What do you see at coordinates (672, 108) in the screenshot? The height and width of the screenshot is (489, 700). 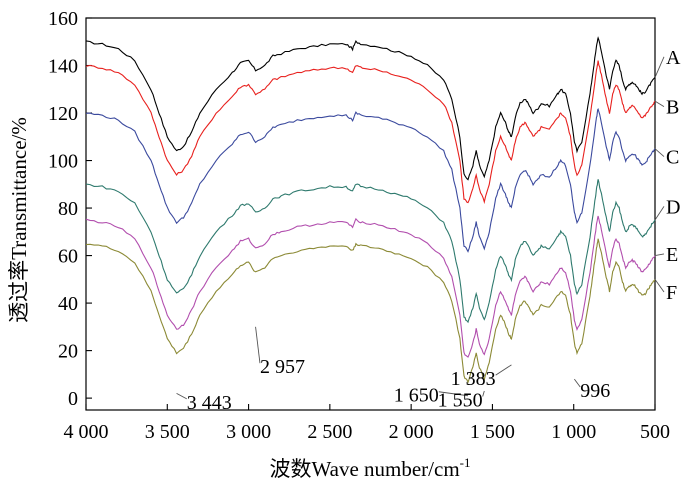 I see `series-label-b: B` at bounding box center [672, 108].